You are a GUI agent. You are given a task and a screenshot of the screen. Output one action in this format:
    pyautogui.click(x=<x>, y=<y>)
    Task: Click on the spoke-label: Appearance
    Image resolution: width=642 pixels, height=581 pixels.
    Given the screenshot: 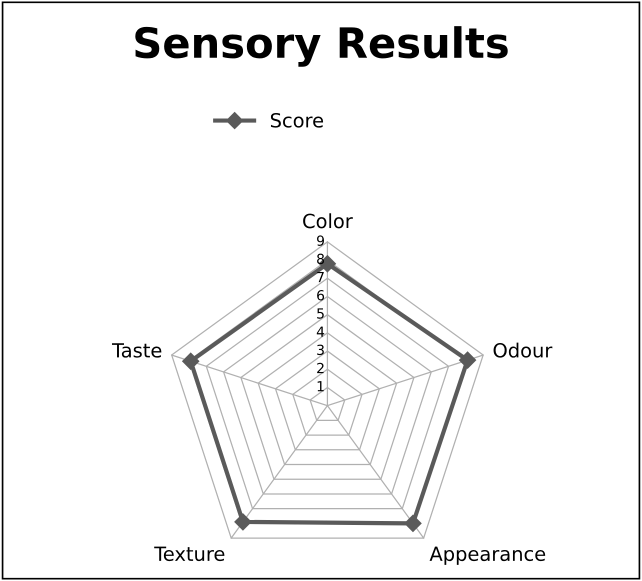 What is the action you would take?
    pyautogui.click(x=488, y=555)
    